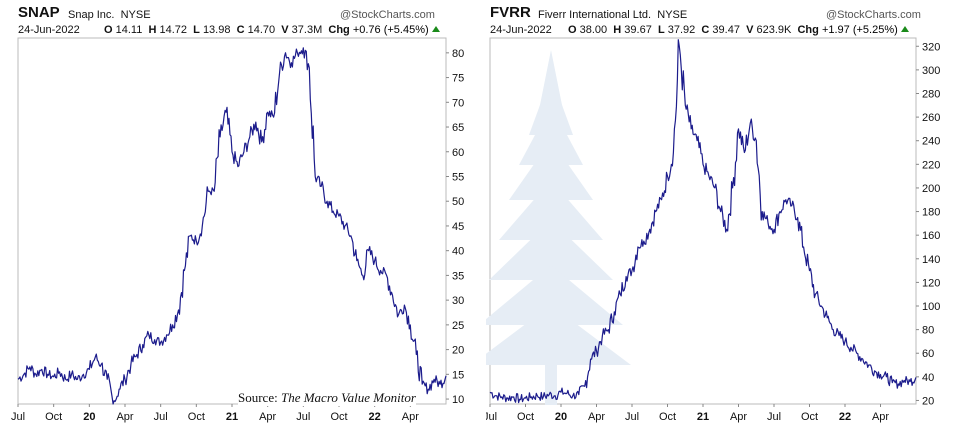 Image resolution: width=962 pixels, height=433 pixels. Describe the element at coordinates (931, 47) in the screenshot. I see `y-tick-label: 320` at that location.